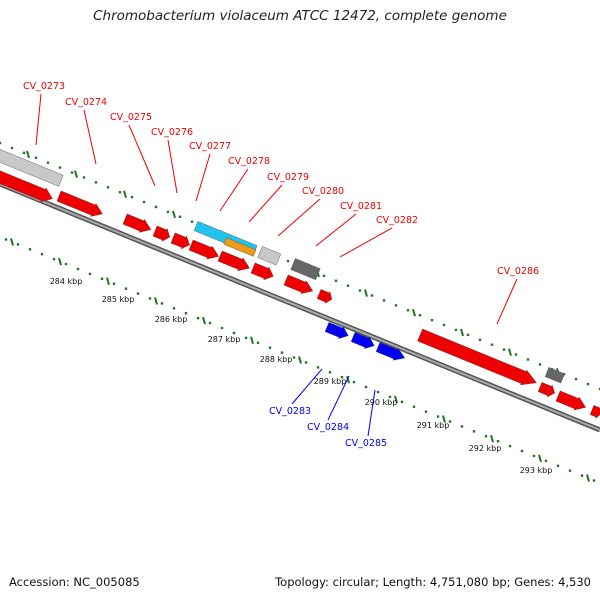  What do you see at coordinates (131, 117) in the screenshot?
I see `gene-label: CV_0275` at bounding box center [131, 117].